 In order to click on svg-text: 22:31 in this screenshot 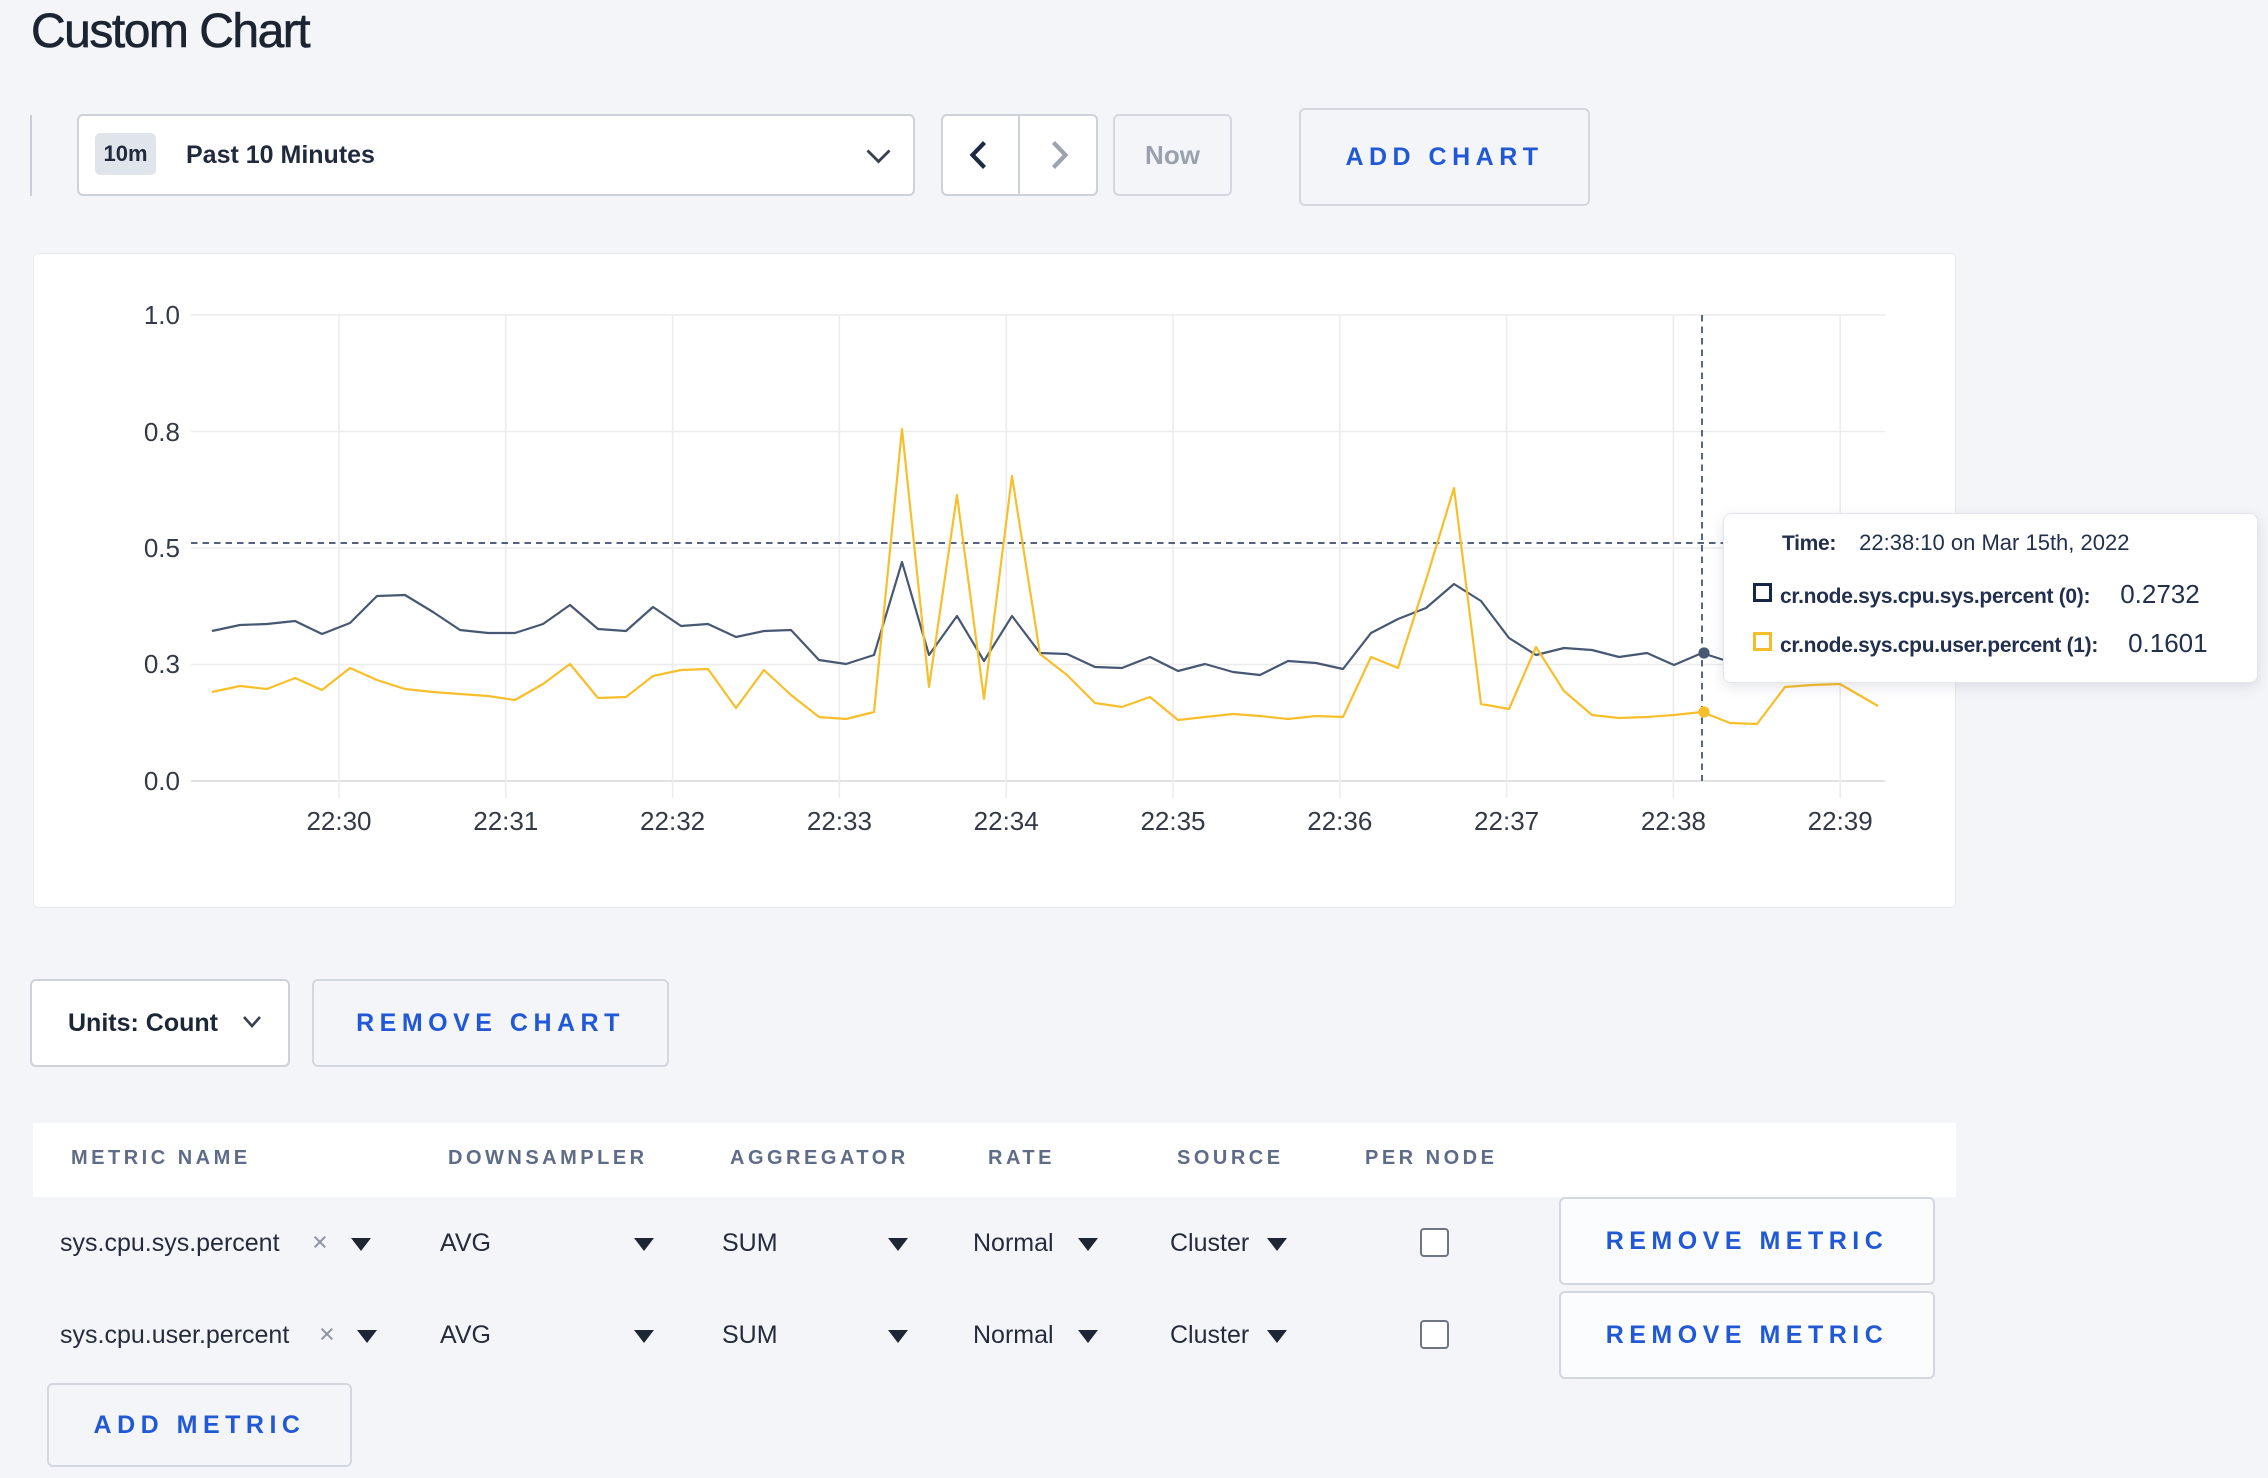, I will do `click(505, 821)`.